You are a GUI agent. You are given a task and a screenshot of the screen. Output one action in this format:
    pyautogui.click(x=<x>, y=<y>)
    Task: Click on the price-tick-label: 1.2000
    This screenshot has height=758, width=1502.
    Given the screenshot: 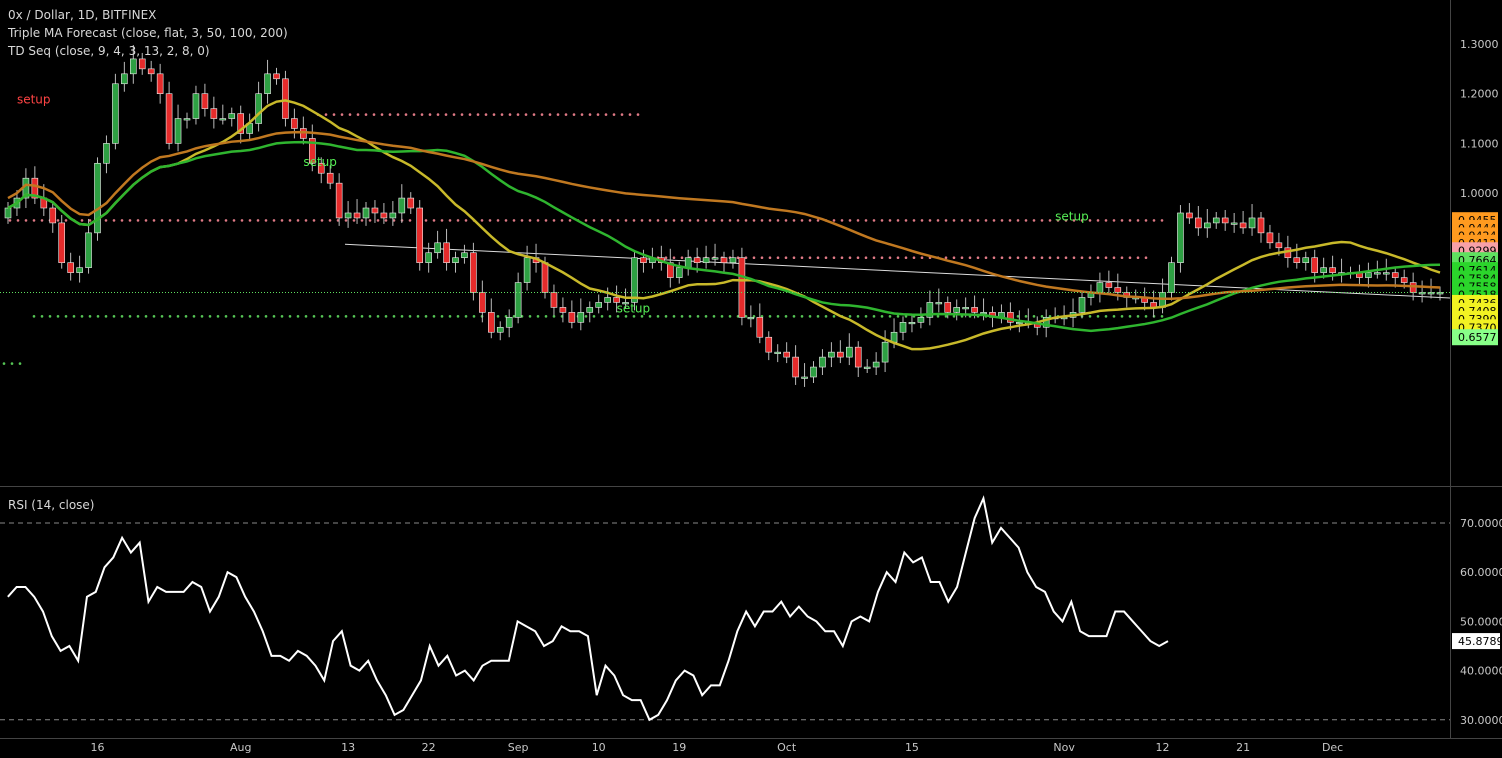 What is the action you would take?
    pyautogui.click(x=1479, y=94)
    